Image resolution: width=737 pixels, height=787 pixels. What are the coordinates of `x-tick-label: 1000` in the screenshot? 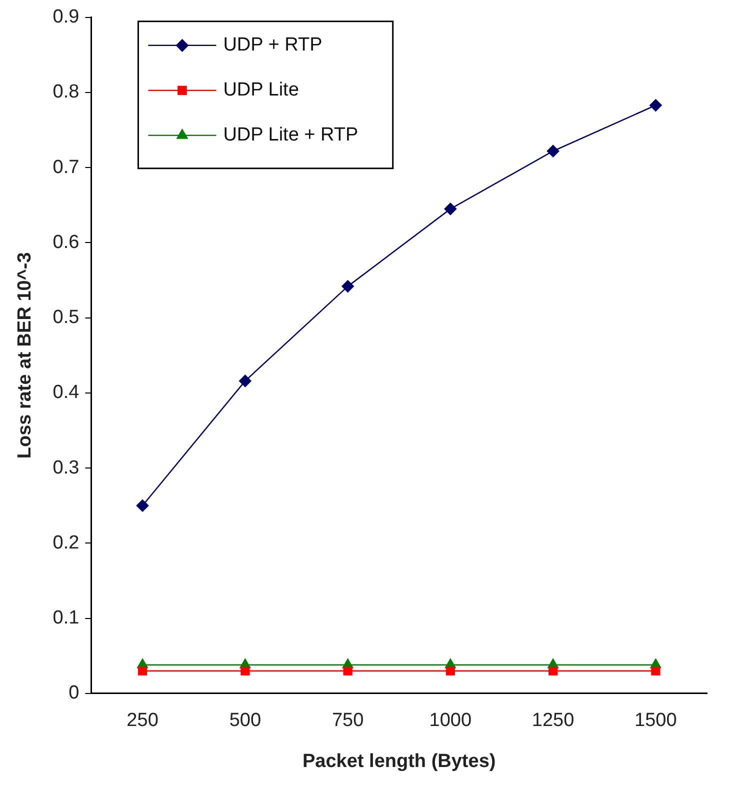 It's located at (450, 721).